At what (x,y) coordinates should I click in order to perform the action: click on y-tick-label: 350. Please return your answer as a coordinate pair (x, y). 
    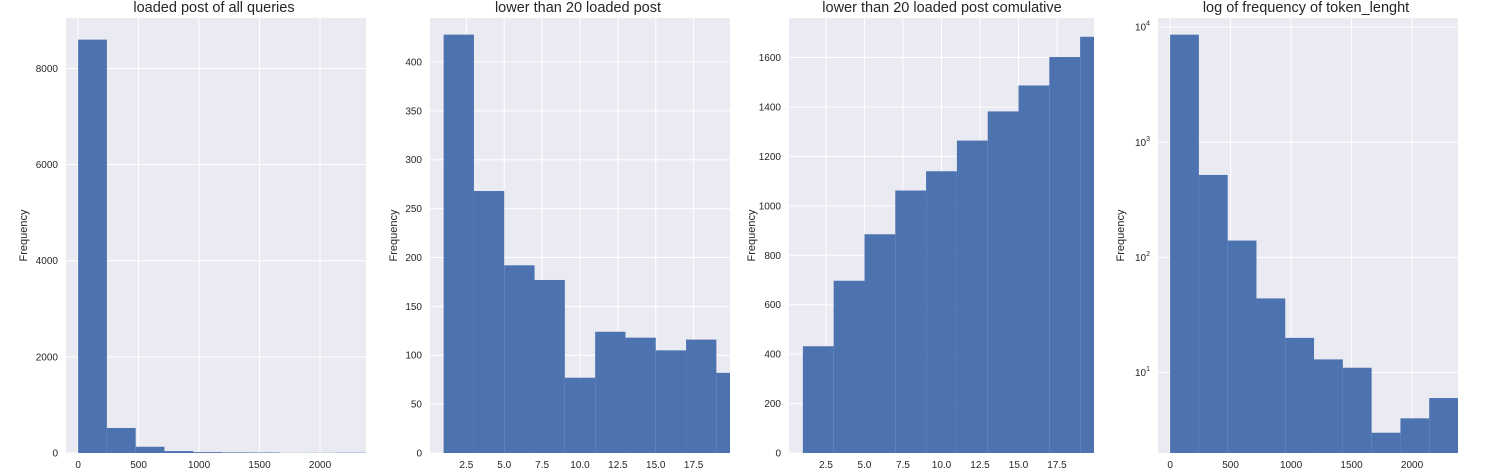
    Looking at the image, I should click on (413, 111).